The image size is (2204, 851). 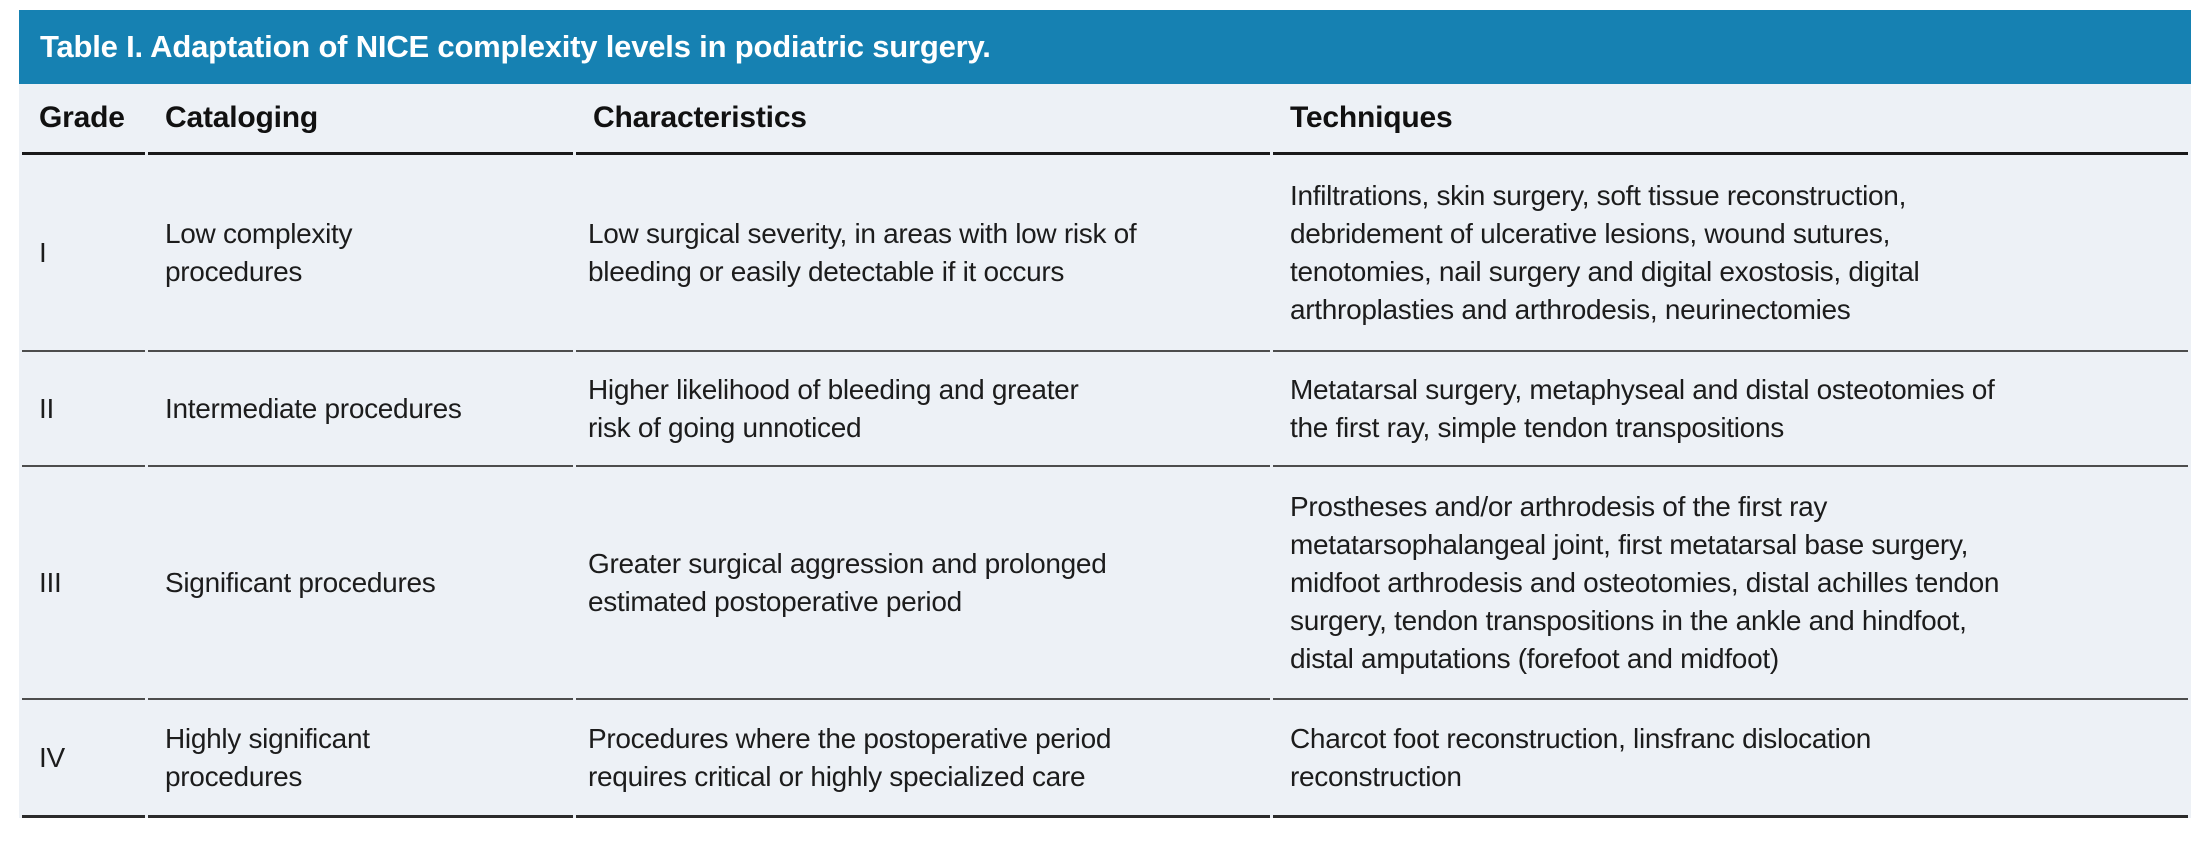 What do you see at coordinates (83, 409) in the screenshot?
I see `cell-grade: II` at bounding box center [83, 409].